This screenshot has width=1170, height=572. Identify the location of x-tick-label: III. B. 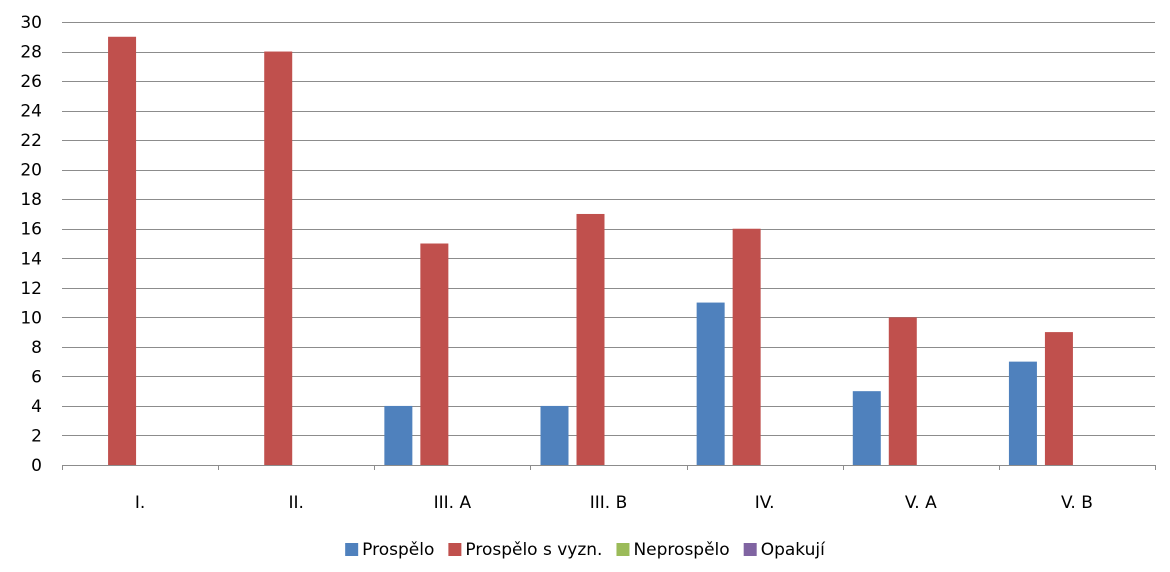
(609, 503).